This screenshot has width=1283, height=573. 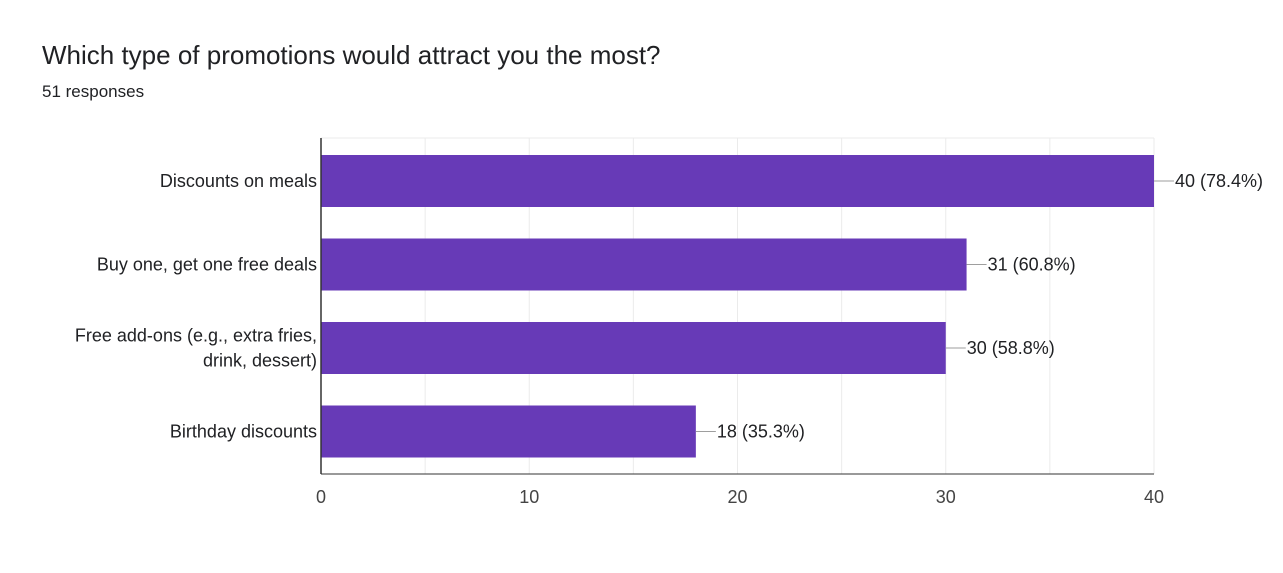 I want to click on category-label: Discounts on meals, so click(x=238, y=181).